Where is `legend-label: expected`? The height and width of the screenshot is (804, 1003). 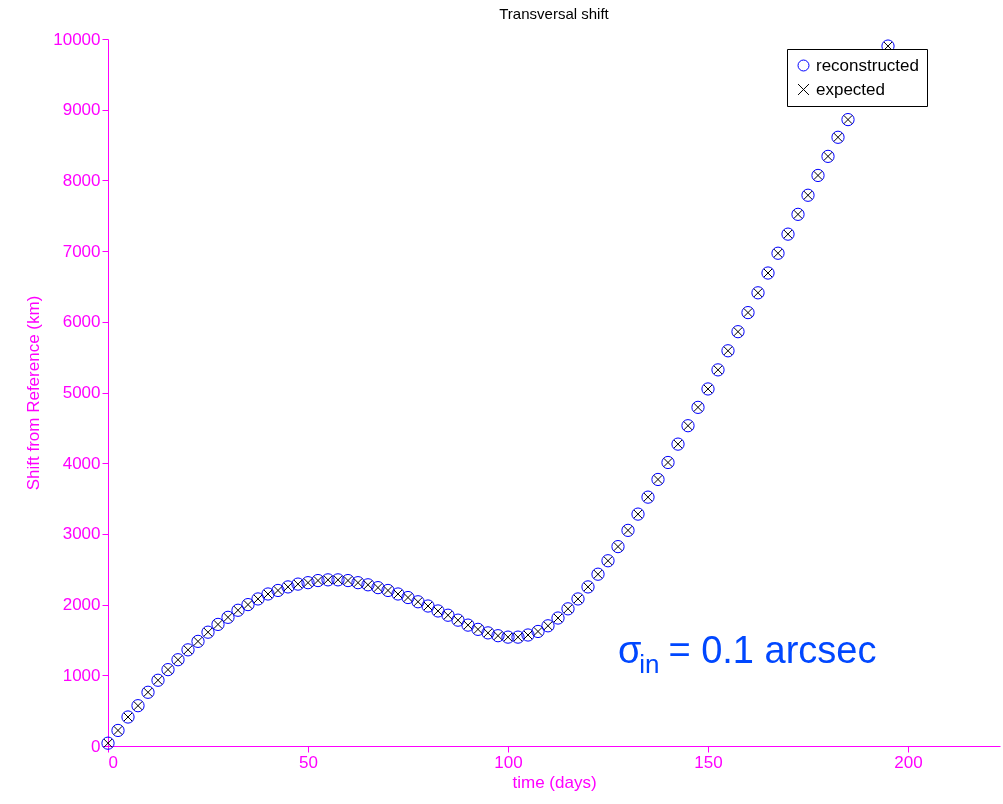 legend-label: expected is located at coordinates (850, 89).